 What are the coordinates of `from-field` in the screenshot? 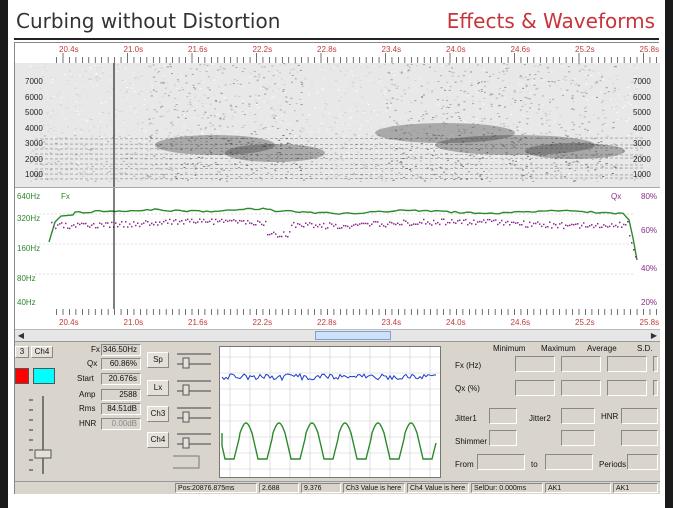 It's located at (501, 462).